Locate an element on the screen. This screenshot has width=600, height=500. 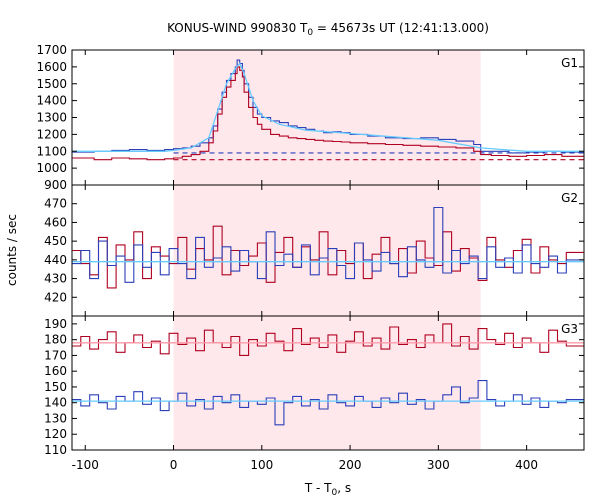
panel-g1-y-tick-label: 1200 is located at coordinates (51, 134).